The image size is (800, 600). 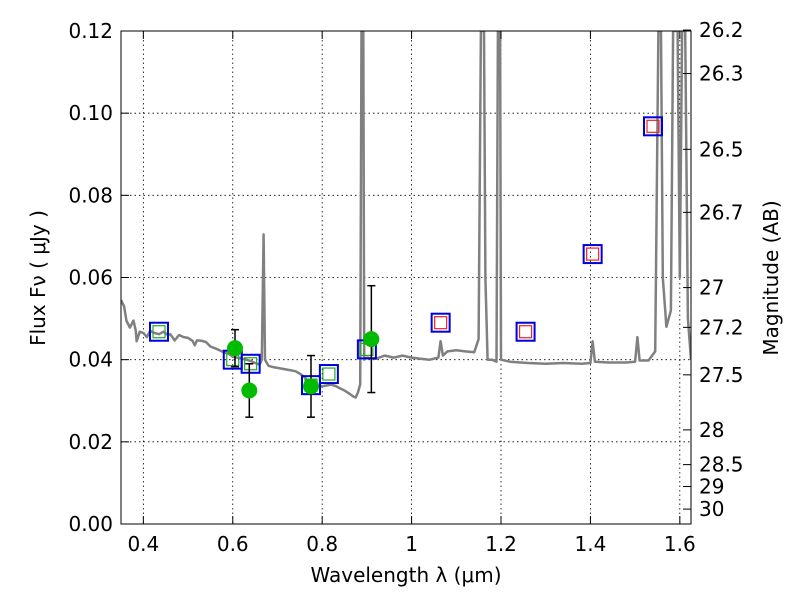 I want to click on mag-tick-label: 29, so click(x=711, y=487).